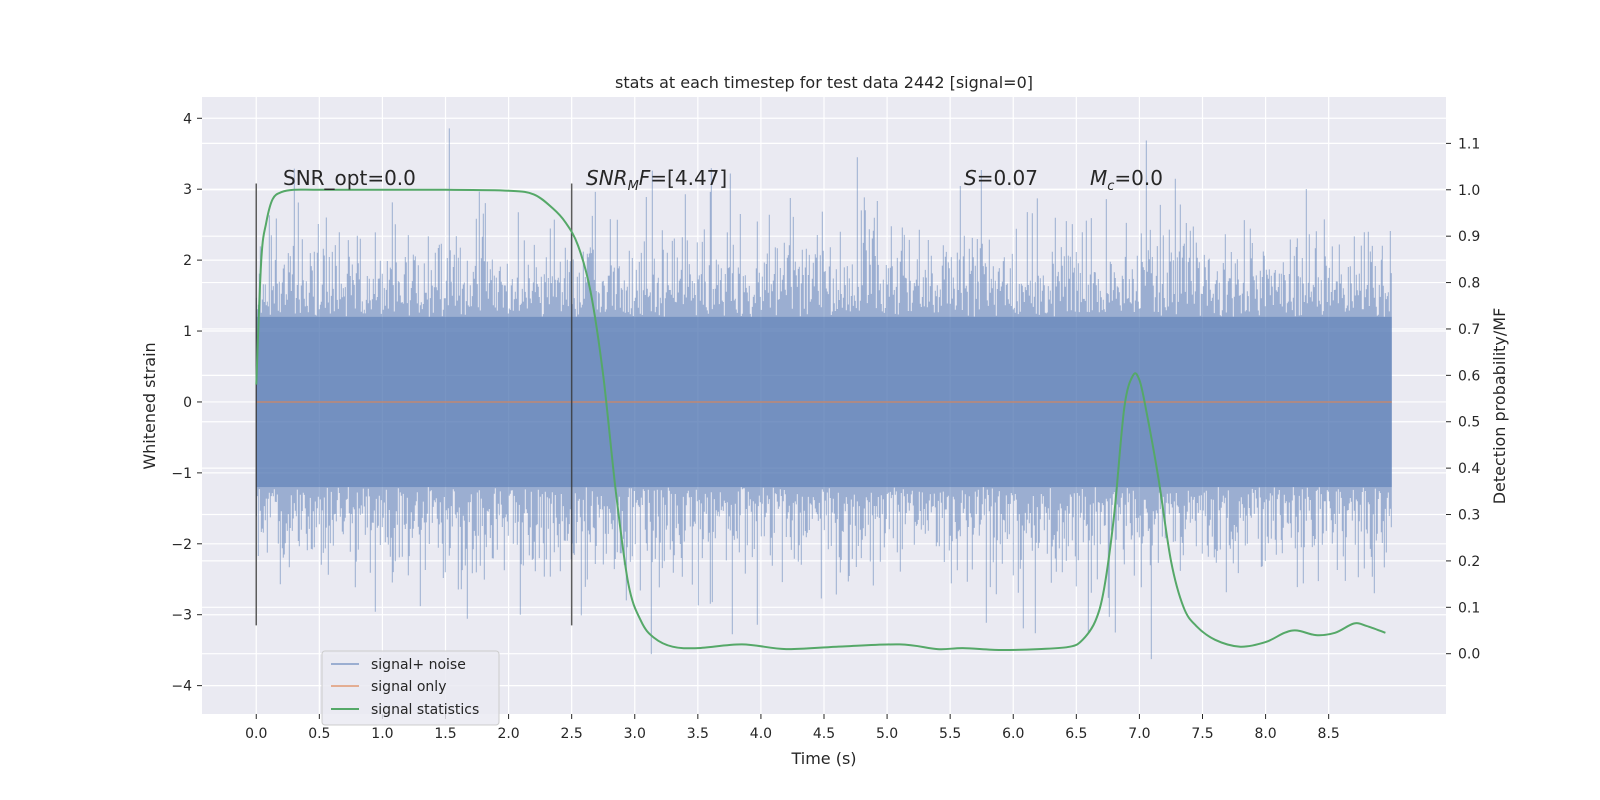 This screenshot has height=800, width=1600. Describe the element at coordinates (761, 734) in the screenshot. I see `x-tick-label: 4.0` at that location.